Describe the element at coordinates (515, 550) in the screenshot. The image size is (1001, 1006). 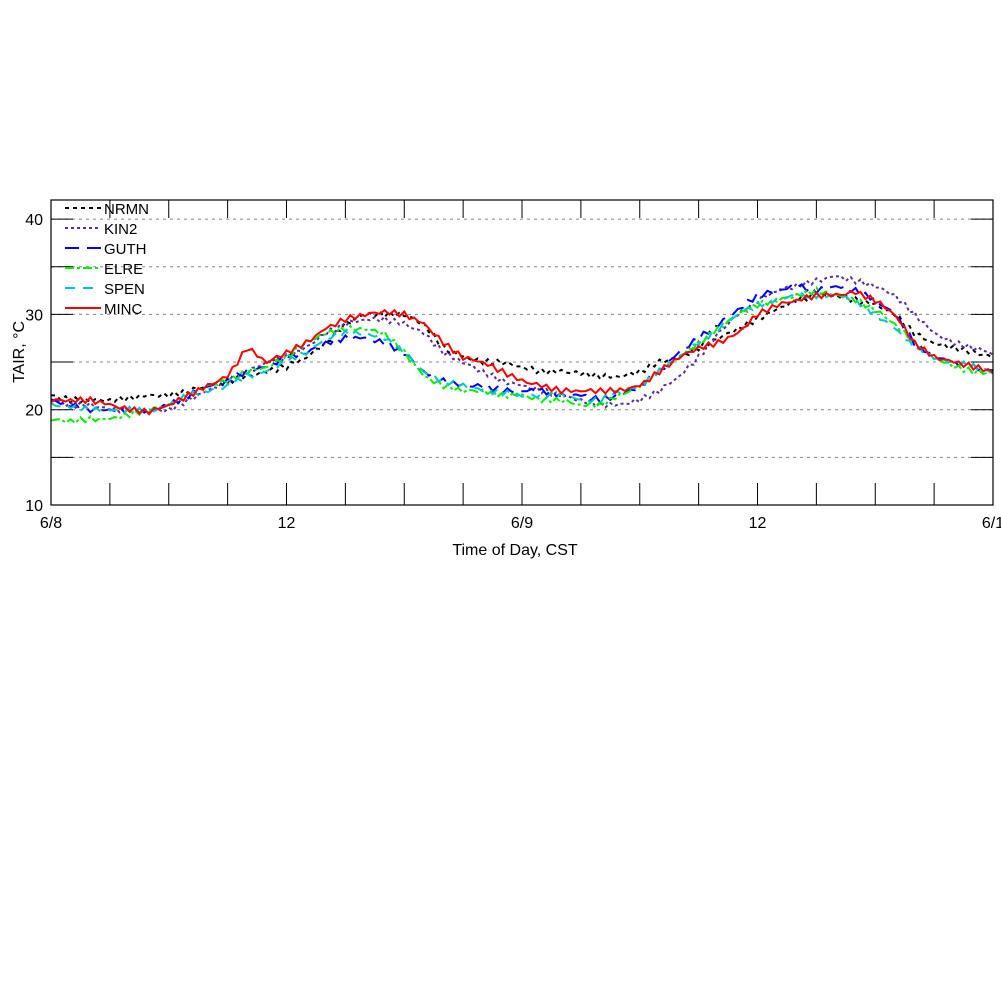
I see `x-axis-label: Time of Day, CST` at that location.